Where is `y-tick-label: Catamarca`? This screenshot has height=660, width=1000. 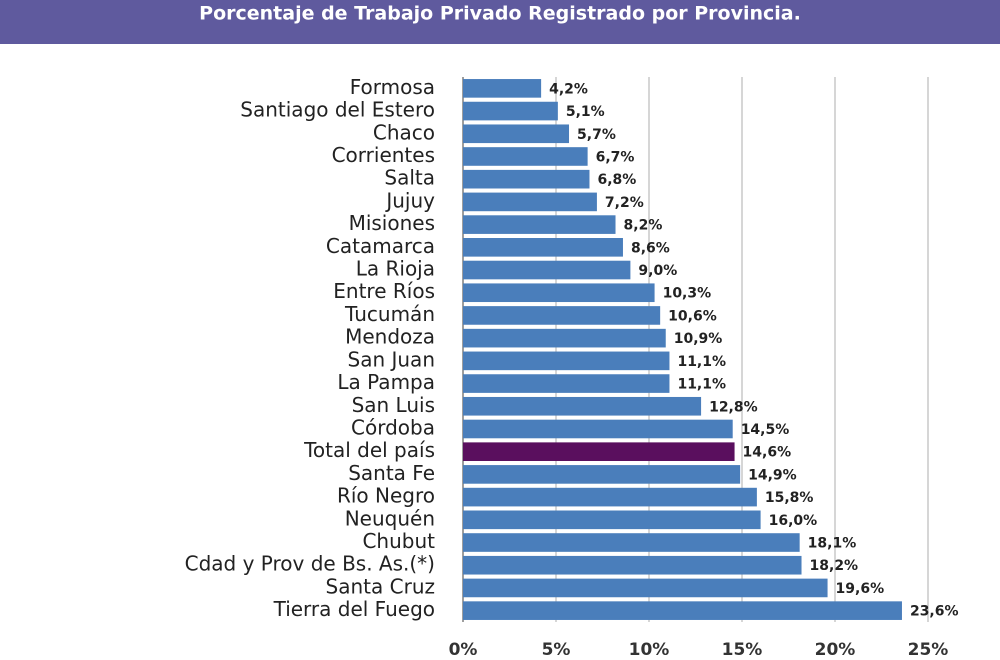 y-tick-label: Catamarca is located at coordinates (380, 246).